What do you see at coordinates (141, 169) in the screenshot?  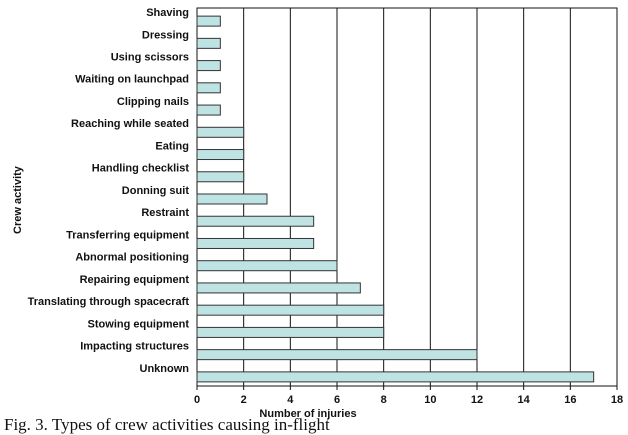 I see `y-tick-label: Handling checklist` at bounding box center [141, 169].